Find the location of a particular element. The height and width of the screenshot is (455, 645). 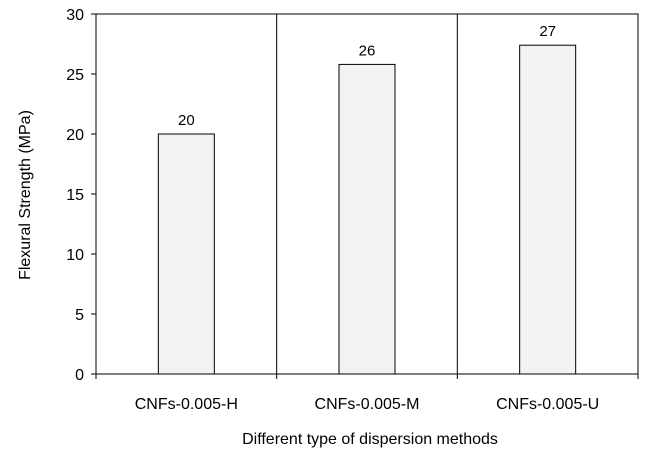

y-tick-label: 30 is located at coordinates (75, 15).